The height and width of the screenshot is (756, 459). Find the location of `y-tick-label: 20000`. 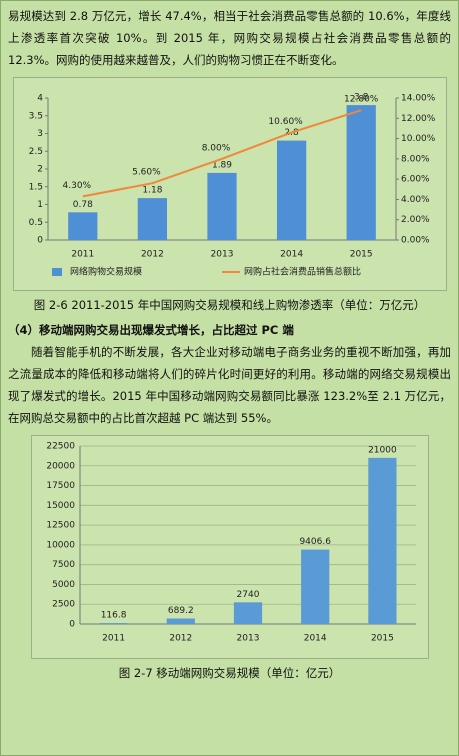

y-tick-label: 20000 is located at coordinates (60, 466).